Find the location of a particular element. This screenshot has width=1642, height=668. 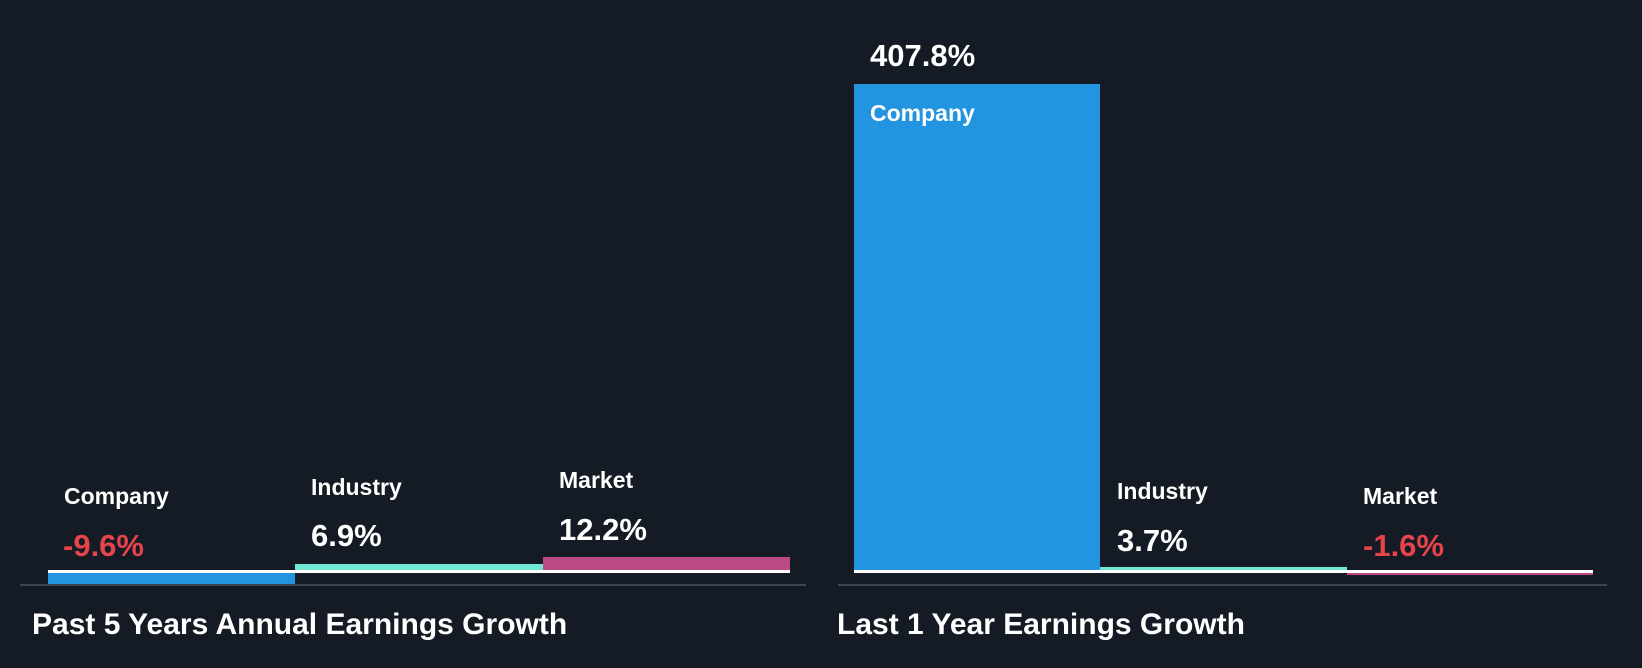

value-market-5y: 12.2% is located at coordinates (603, 529).